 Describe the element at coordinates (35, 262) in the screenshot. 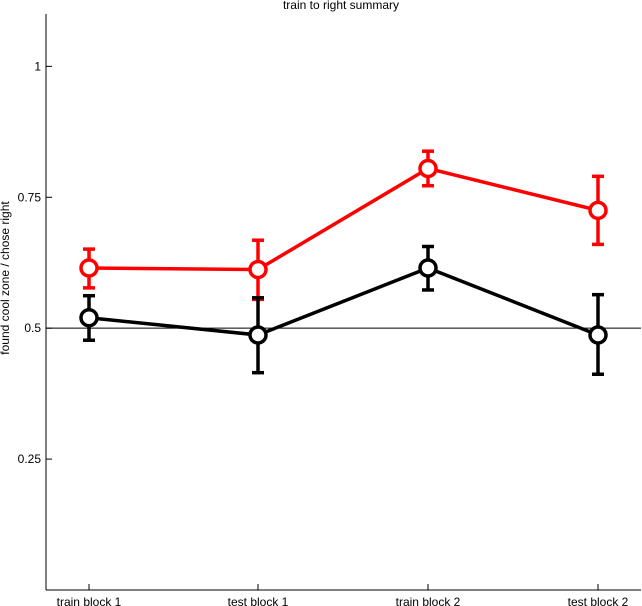

I see `y-axis-ticks: 0.25 0.5 0.75 1` at that location.